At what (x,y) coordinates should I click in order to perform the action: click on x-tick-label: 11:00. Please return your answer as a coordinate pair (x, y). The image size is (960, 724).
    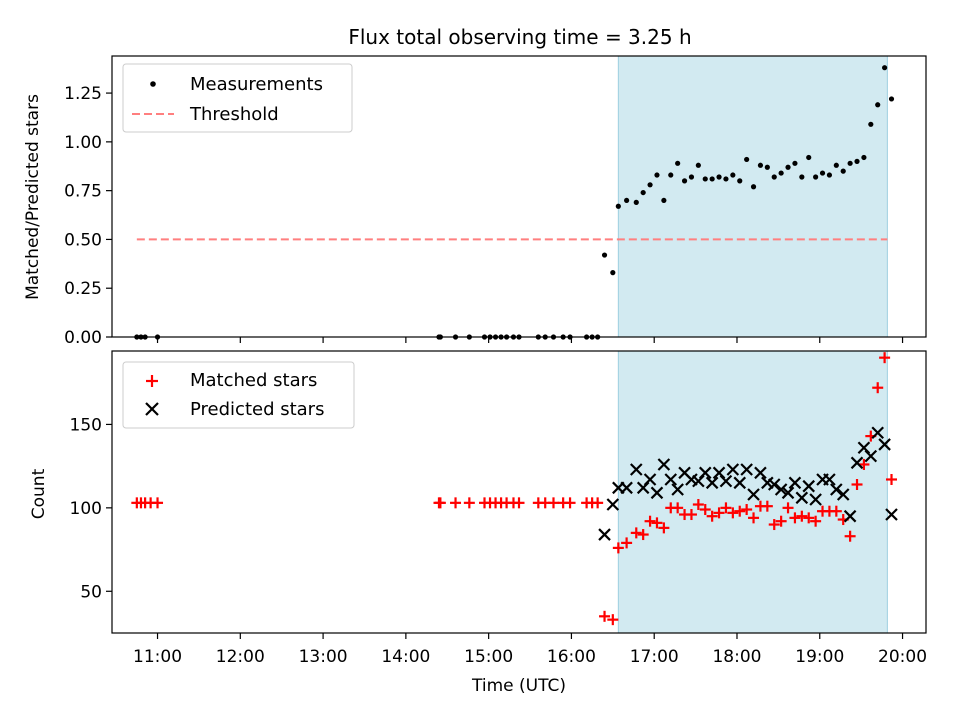
    Looking at the image, I should click on (157, 657).